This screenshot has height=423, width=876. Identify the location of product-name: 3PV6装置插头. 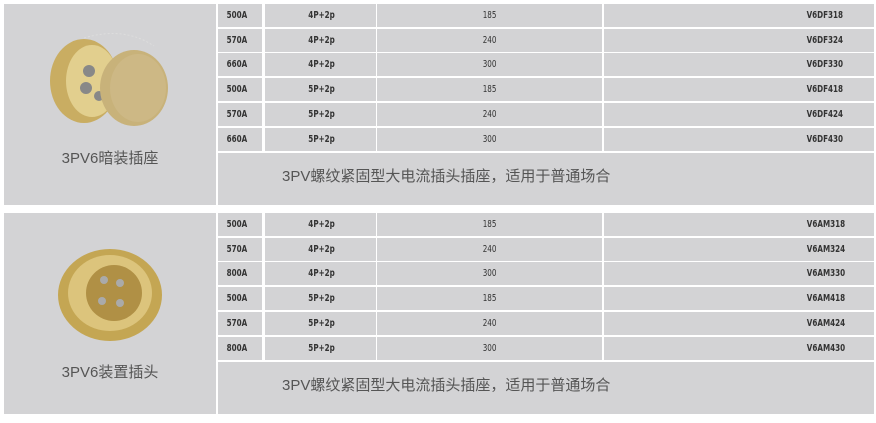
(110, 372).